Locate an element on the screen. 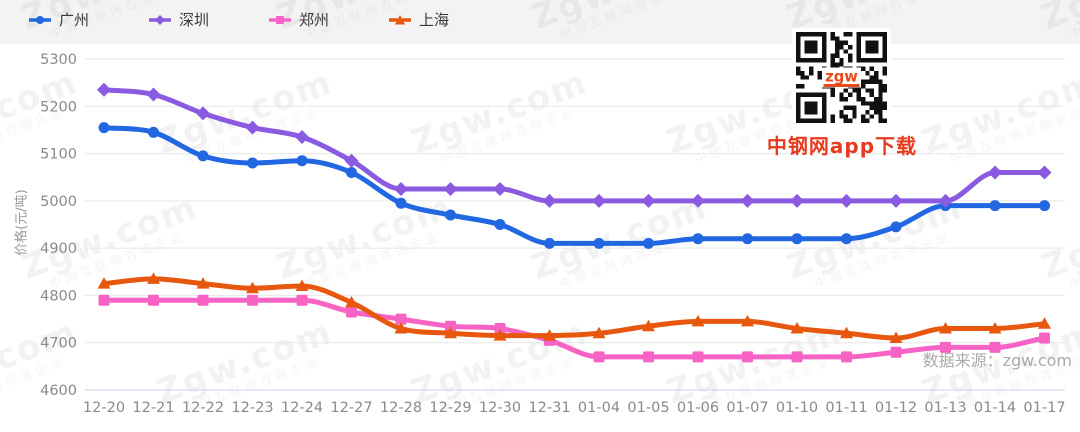 This screenshot has width=1080, height=432. x-tick-label: 12-27 is located at coordinates (351, 408).